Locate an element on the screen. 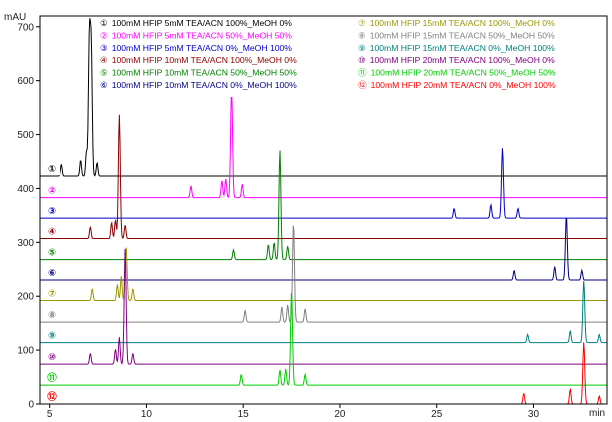 This screenshot has width=612, height=422. legend-label: 100mM HFIP 15mM TEA/ACN 50%_MeOH 50% is located at coordinates (462, 35).